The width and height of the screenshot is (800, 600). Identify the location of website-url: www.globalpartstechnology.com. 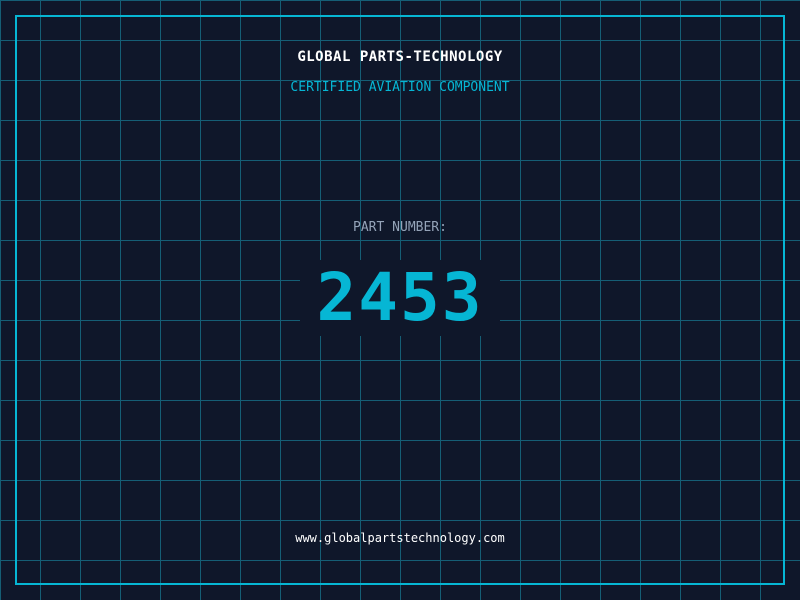
(400, 538).